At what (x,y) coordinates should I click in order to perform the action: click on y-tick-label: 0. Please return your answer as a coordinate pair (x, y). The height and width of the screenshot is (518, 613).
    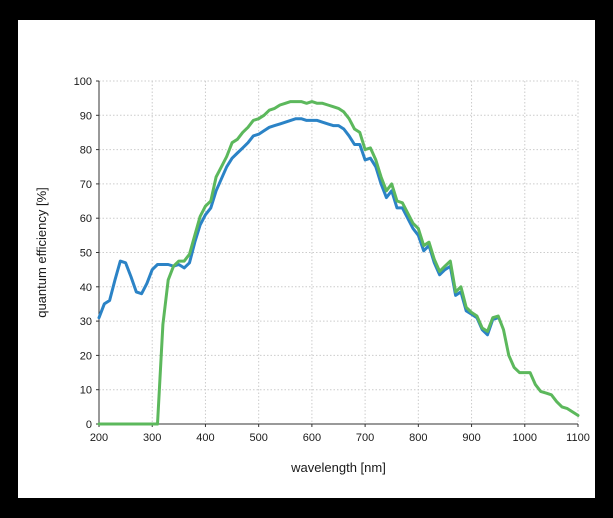
    Looking at the image, I should click on (89, 425).